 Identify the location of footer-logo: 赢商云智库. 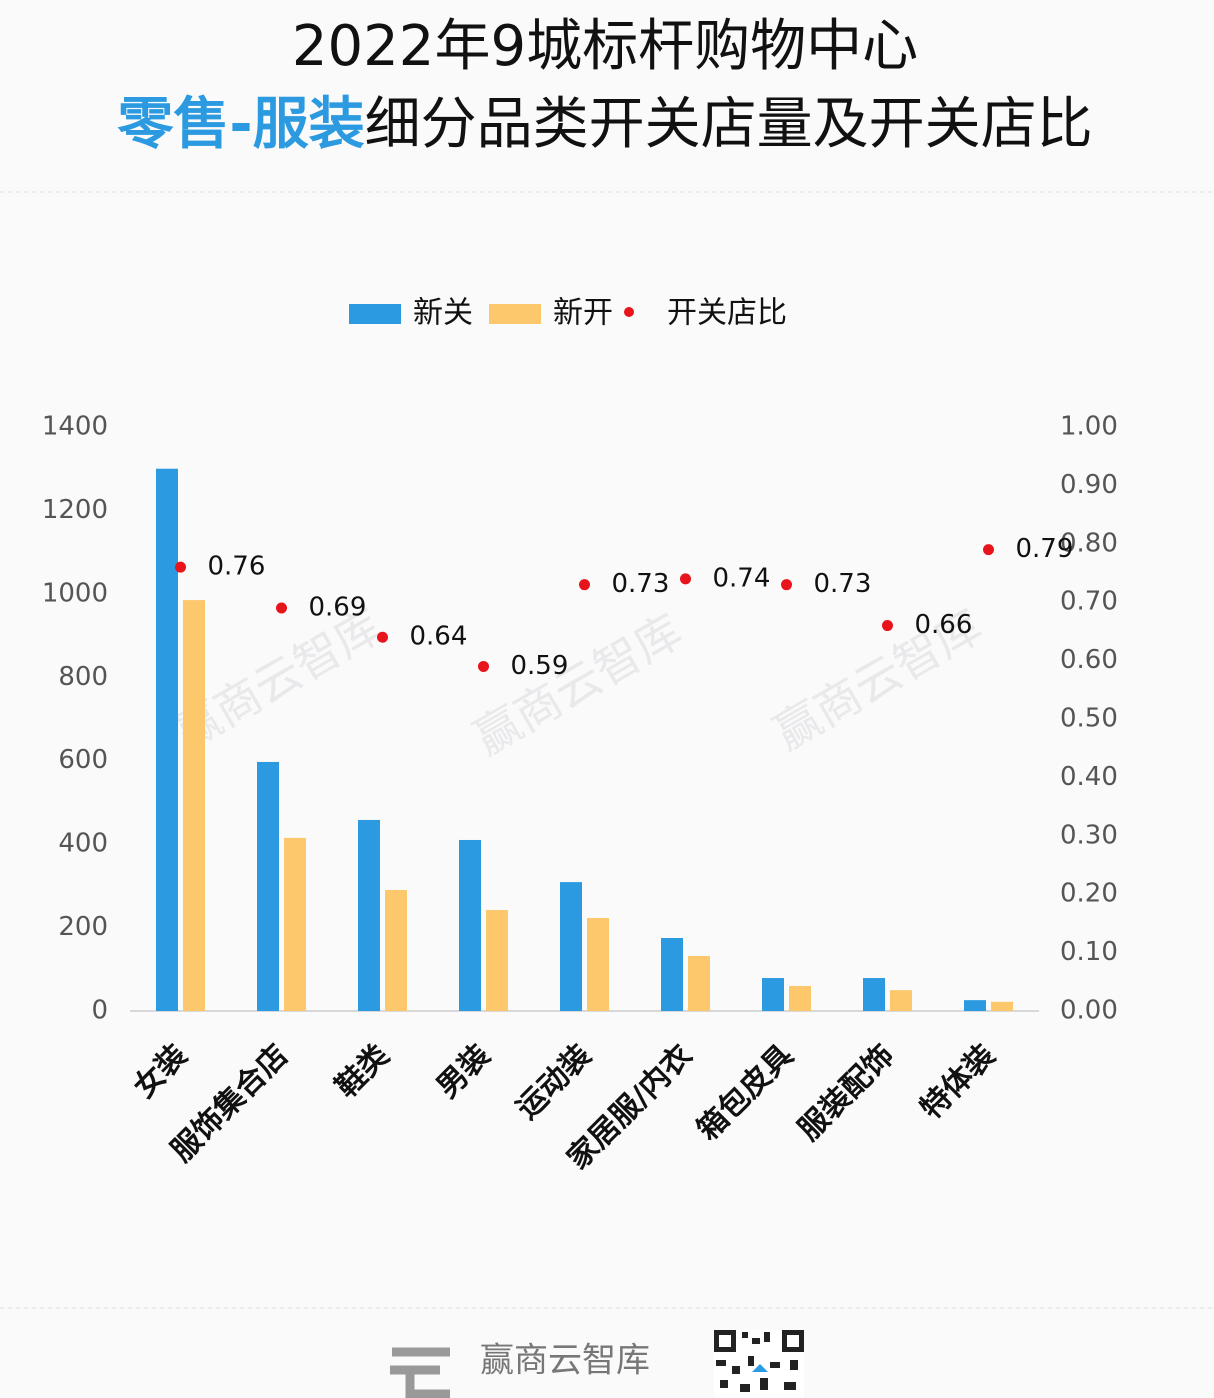
(597, 1364).